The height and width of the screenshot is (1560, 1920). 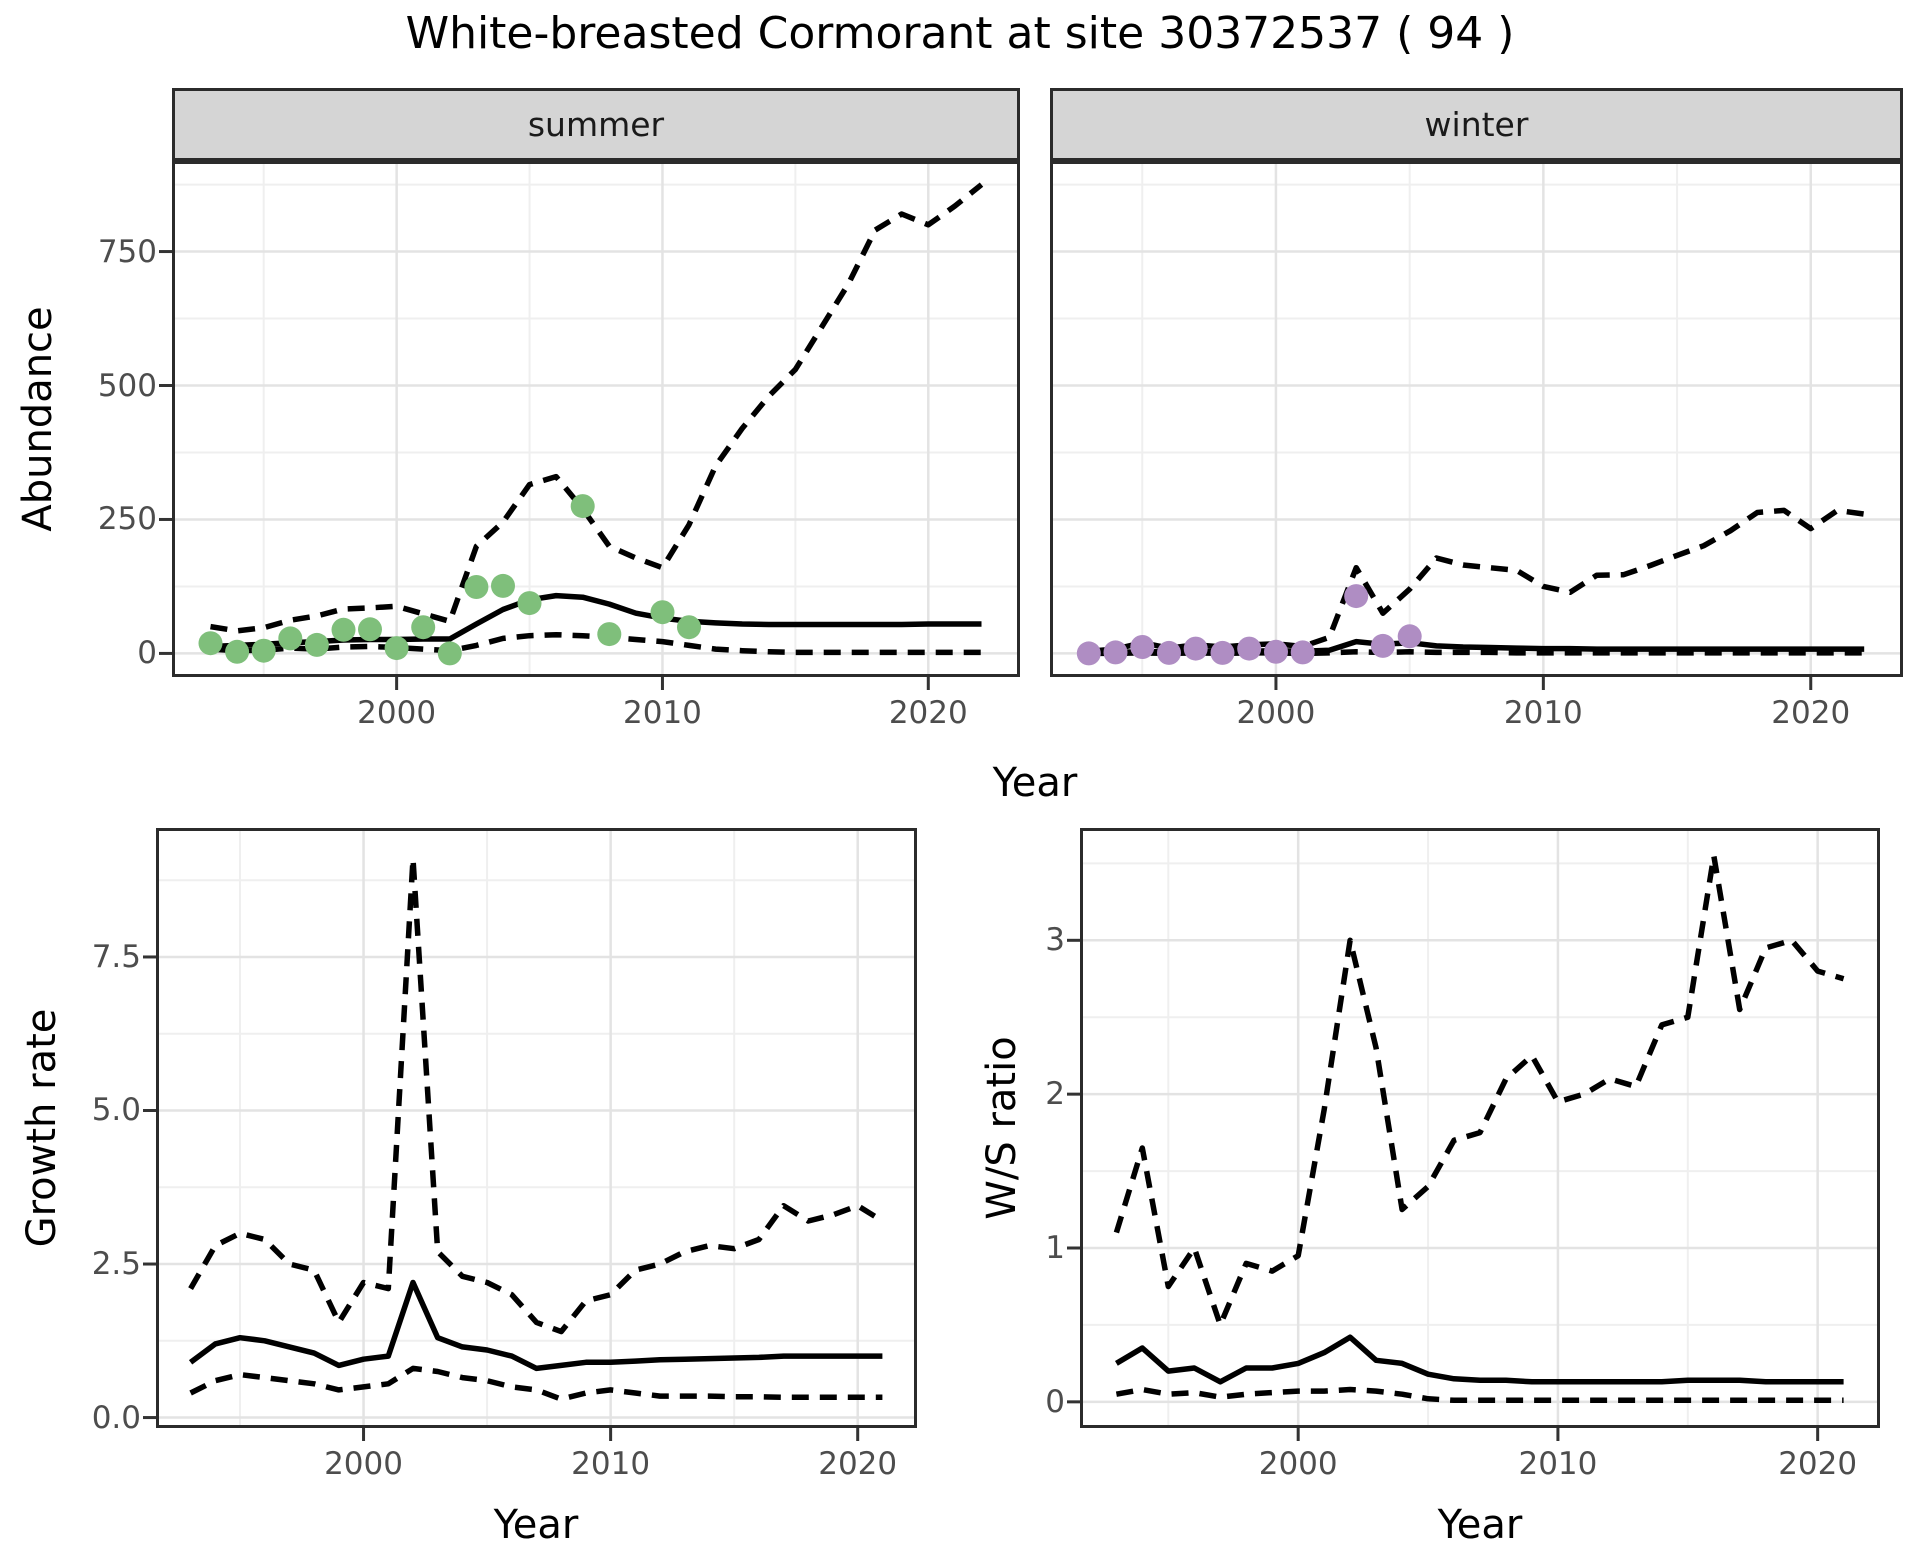 I want to click on x-axis-title-top: Year, so click(x=1035, y=783).